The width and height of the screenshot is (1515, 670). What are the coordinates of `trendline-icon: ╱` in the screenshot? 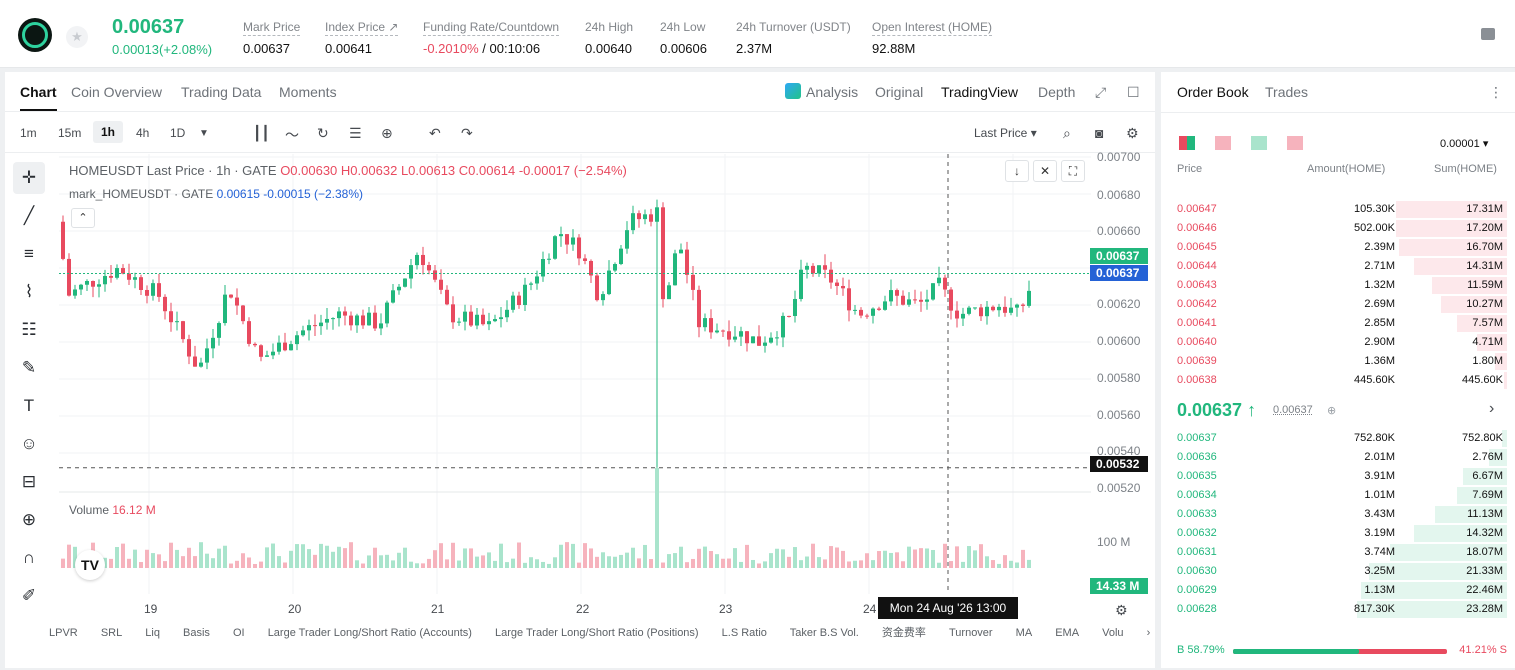 It's located at (29, 215).